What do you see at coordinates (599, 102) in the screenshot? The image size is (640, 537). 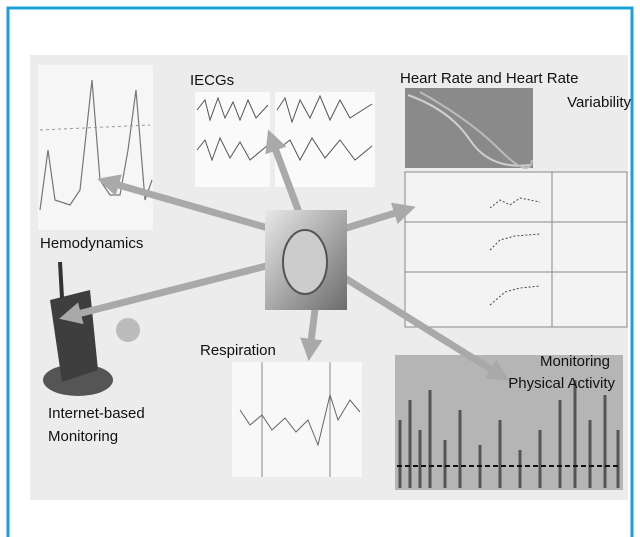 I see `node-label: Variability` at bounding box center [599, 102].